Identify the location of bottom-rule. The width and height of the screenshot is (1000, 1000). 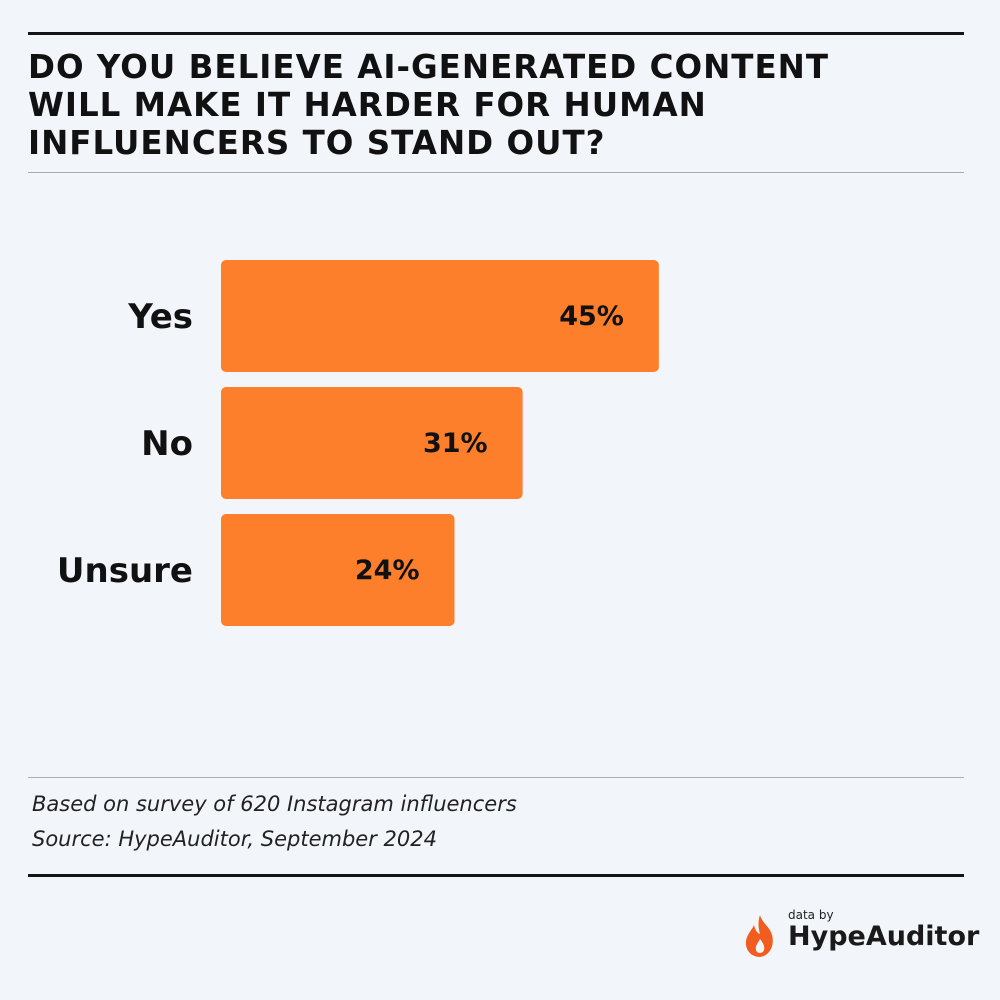
(496, 875).